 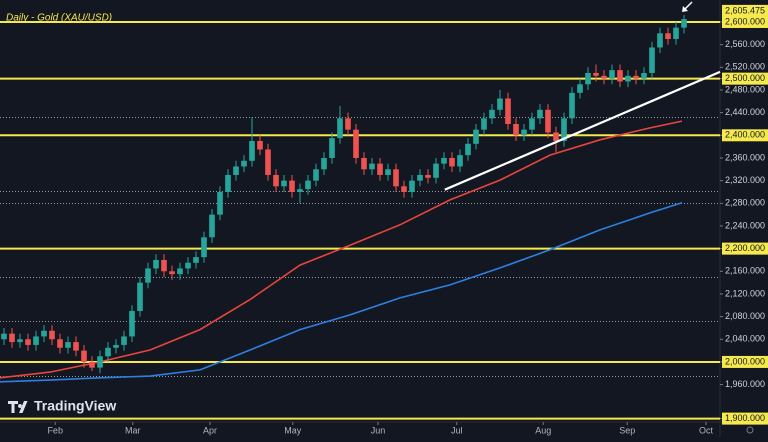 I want to click on y-tick-label: 2,400.000, so click(x=745, y=135).